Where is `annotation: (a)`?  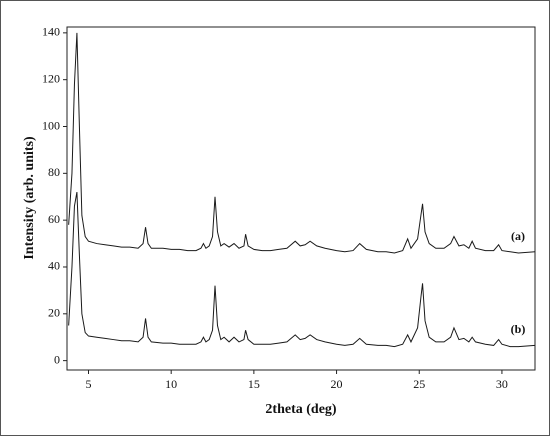
annotation: (a) is located at coordinates (518, 236).